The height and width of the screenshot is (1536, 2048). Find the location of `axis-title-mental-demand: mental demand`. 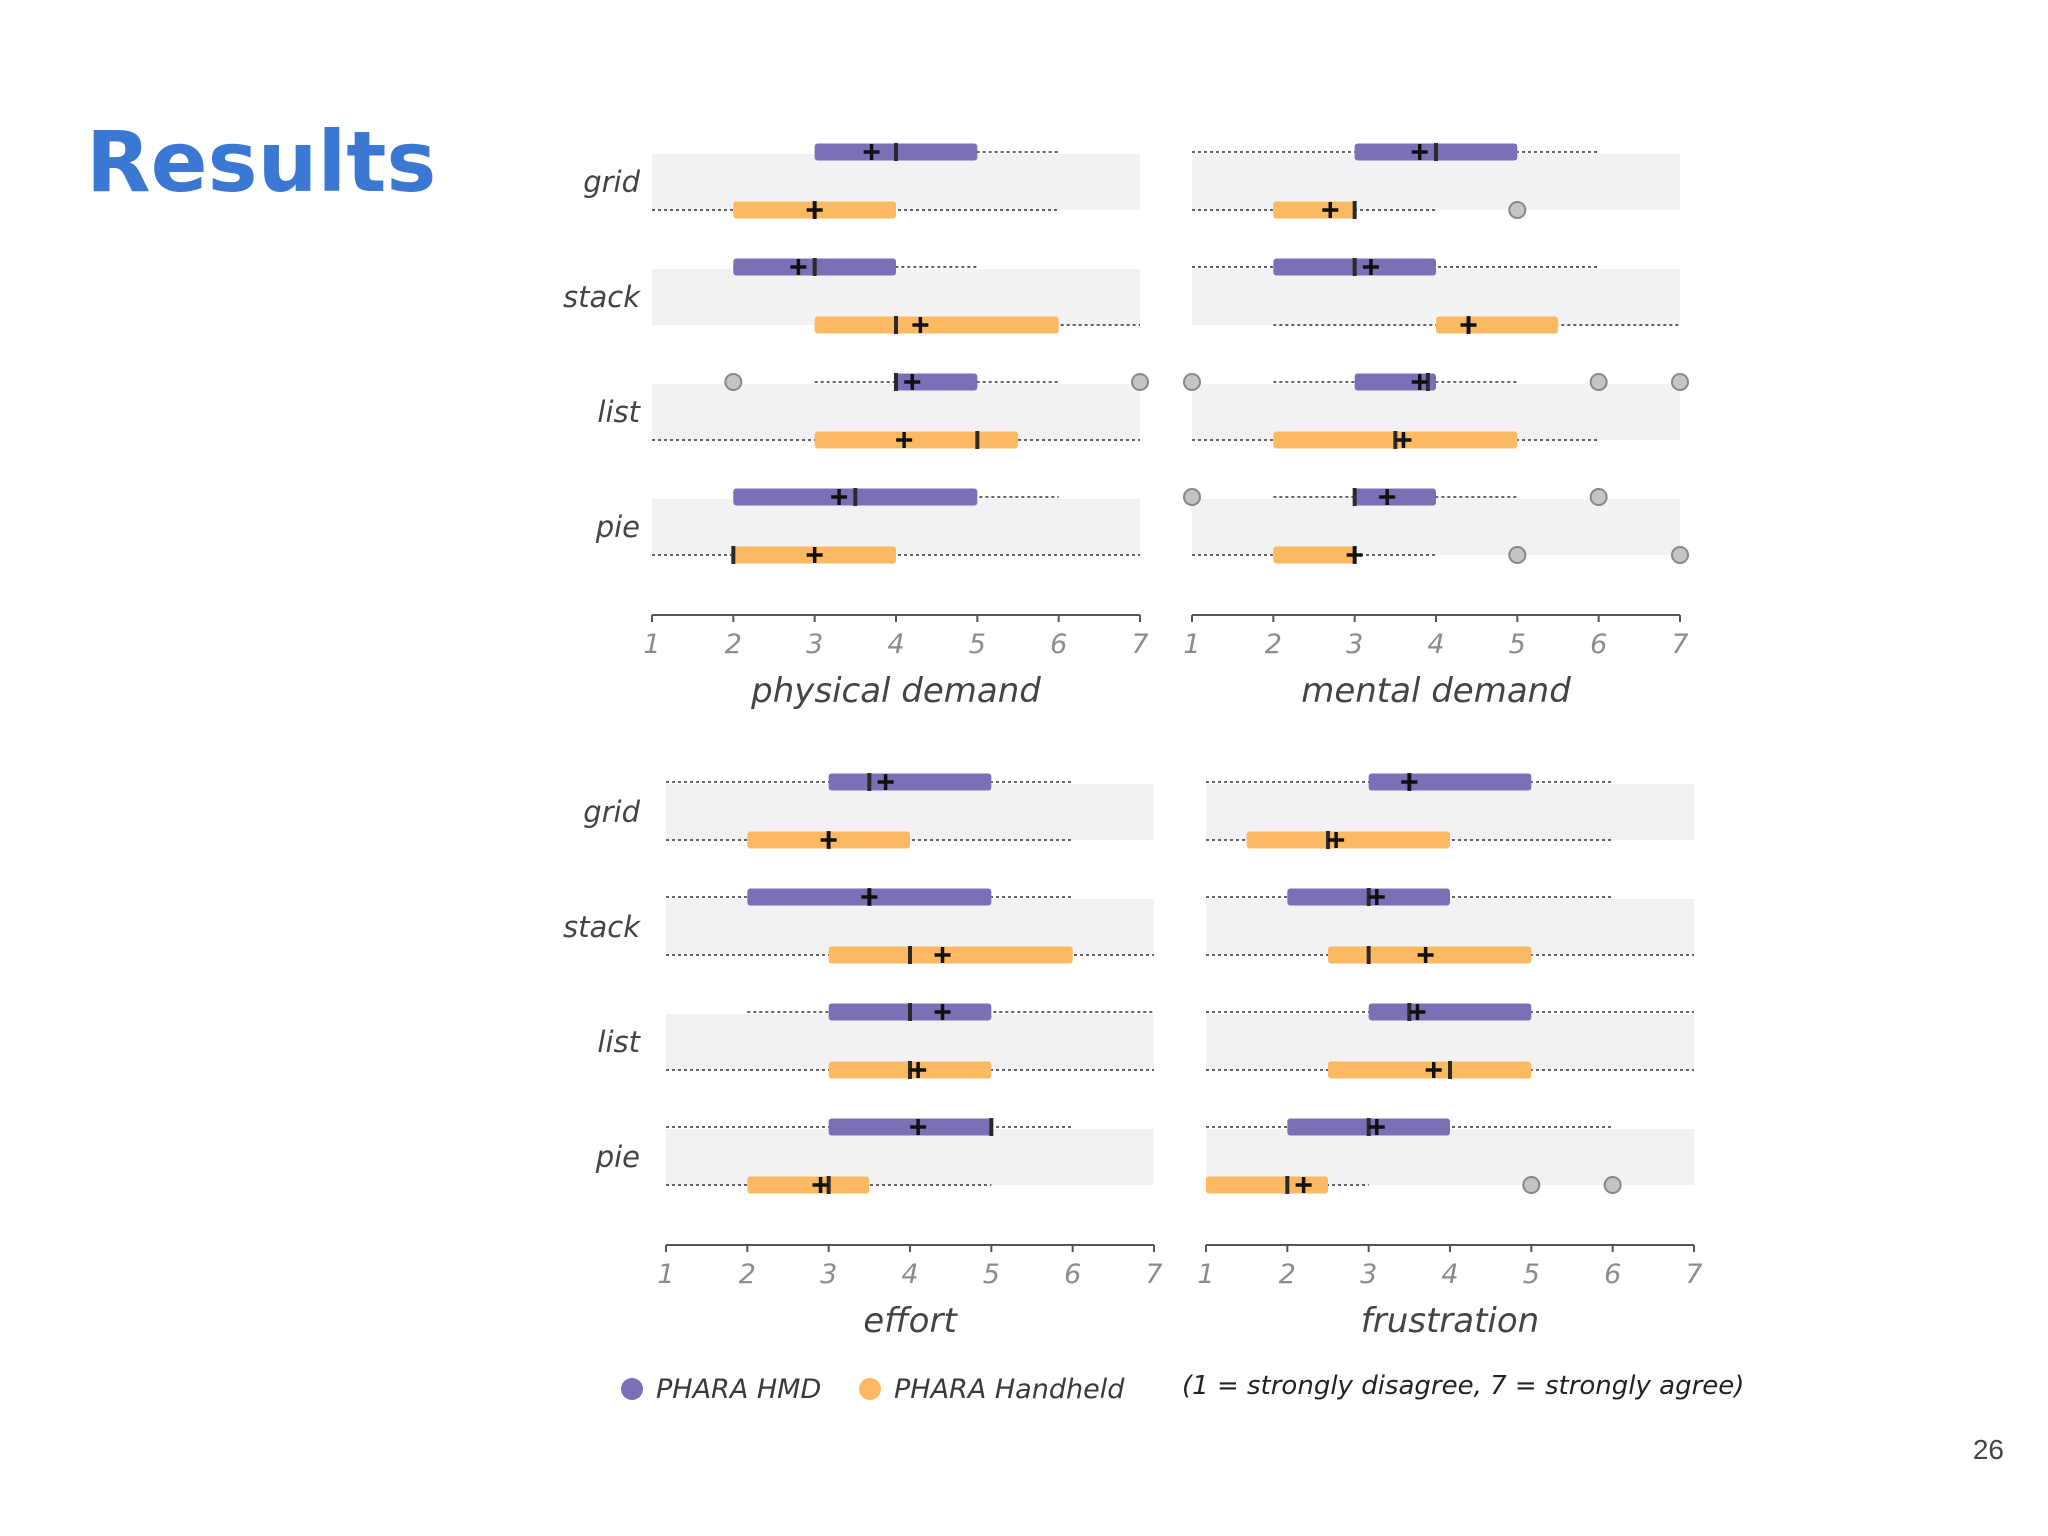

axis-title-mental-demand: mental demand is located at coordinates (1436, 691).